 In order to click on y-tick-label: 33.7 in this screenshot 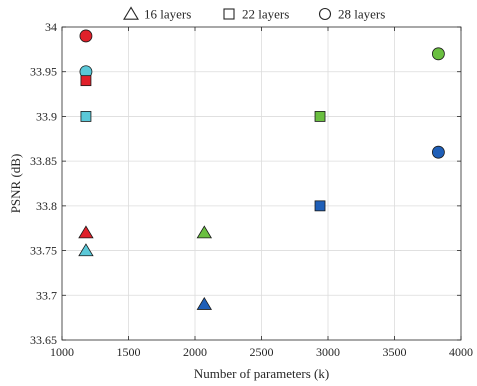, I will do `click(46, 295)`.